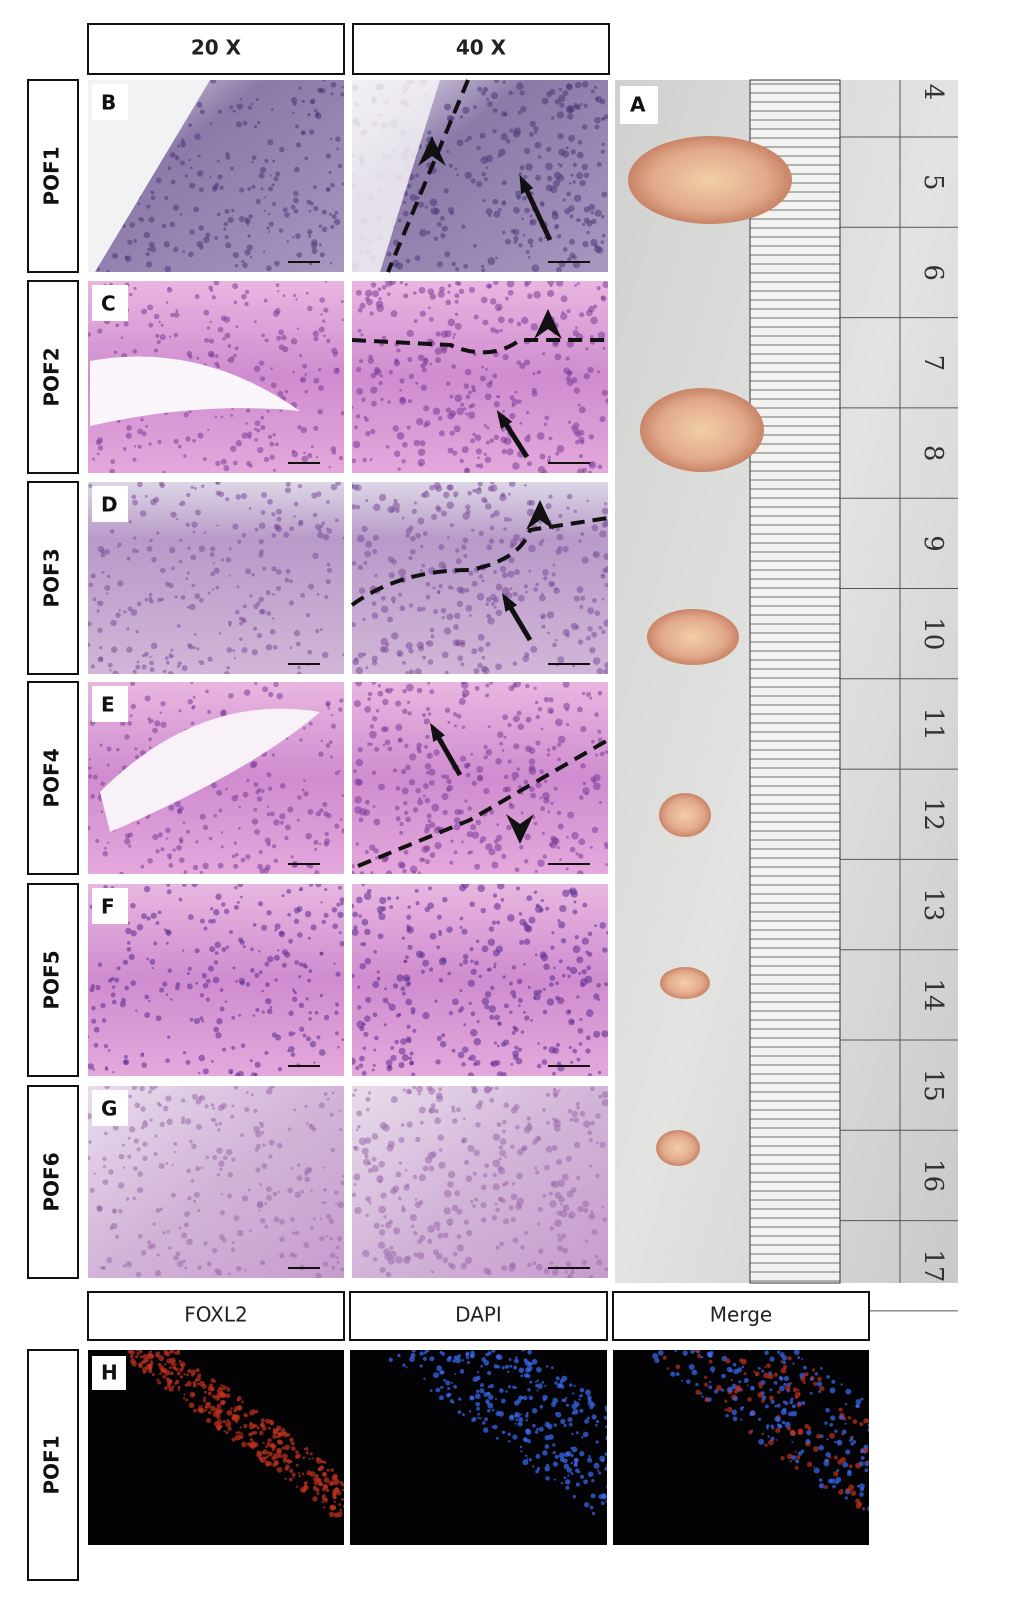  I want to click on label-box, so click(53, 778).